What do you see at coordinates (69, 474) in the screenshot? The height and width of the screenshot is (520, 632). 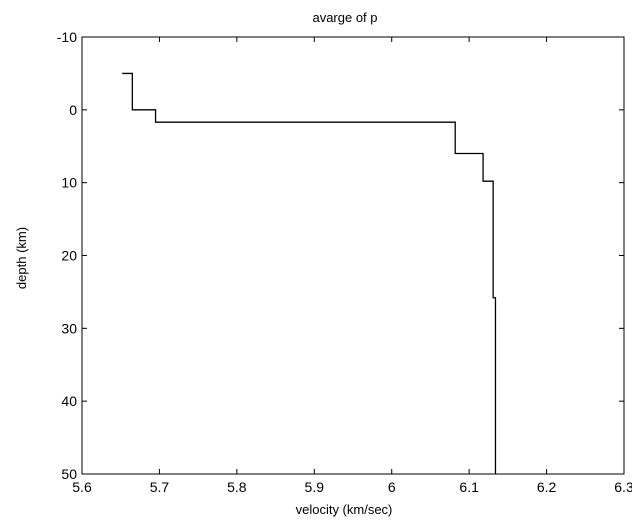 I see `y-tick-label: 50` at bounding box center [69, 474].